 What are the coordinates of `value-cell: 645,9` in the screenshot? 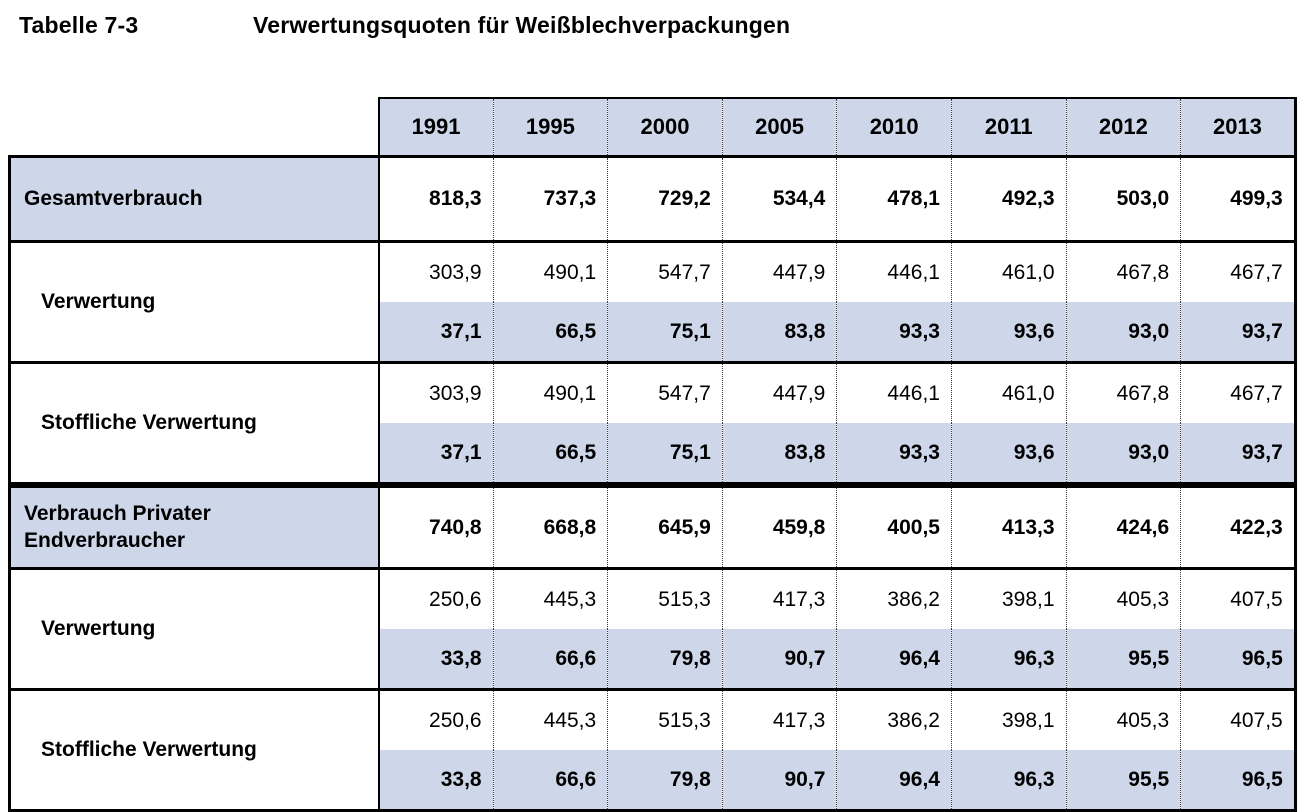 It's located at (665, 525).